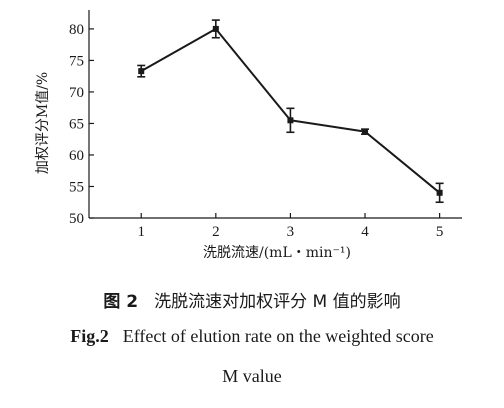 This screenshot has height=408, width=504. Describe the element at coordinates (365, 232) in the screenshot. I see `x-tick-label: 4` at that location.